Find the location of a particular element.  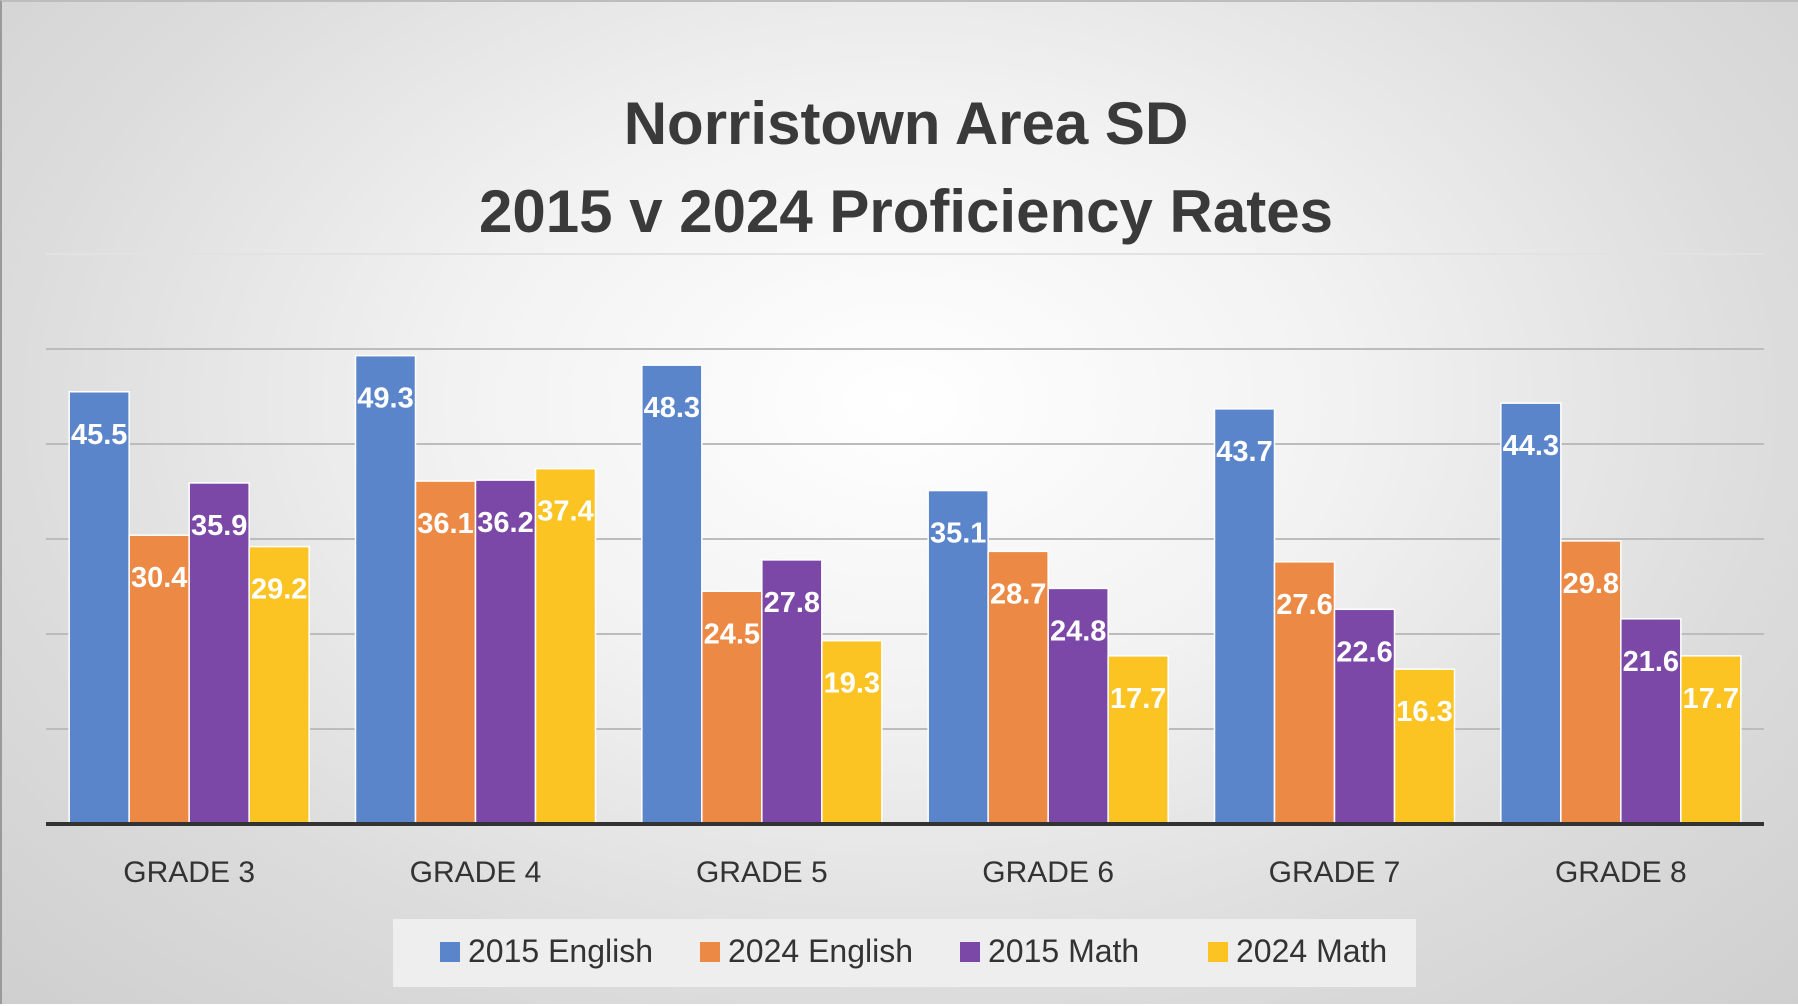

category-label-grade-6: GRADE 6 is located at coordinates (1048, 872).